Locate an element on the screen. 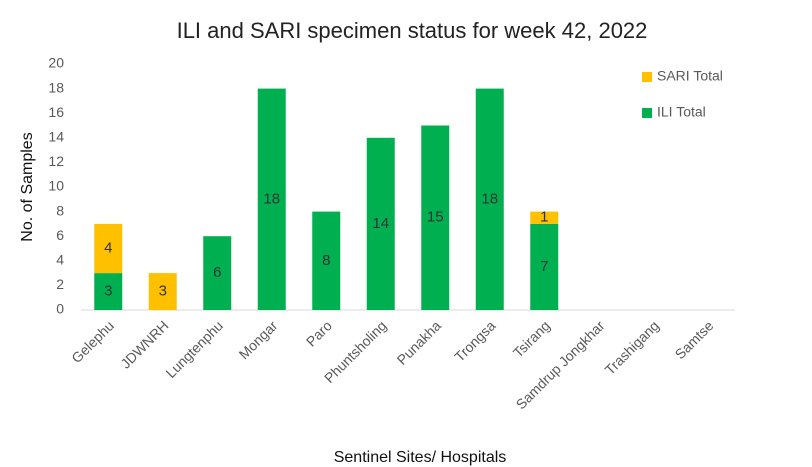 Image resolution: width=812 pixels, height=467 pixels. x-tick-label: Samtse is located at coordinates (694, 339).